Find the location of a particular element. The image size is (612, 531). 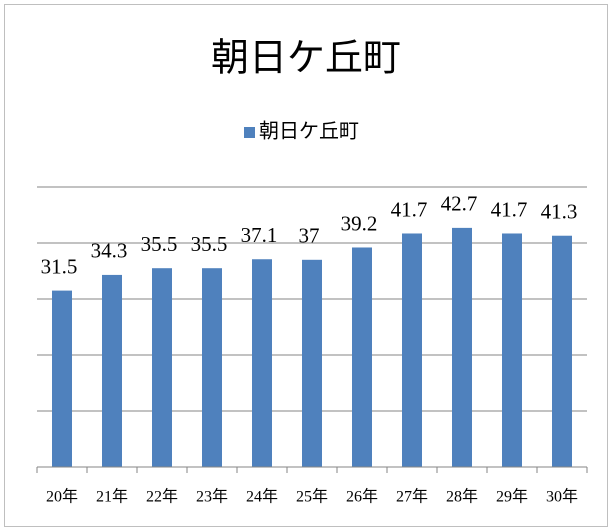

x-tick-label: 23年 is located at coordinates (212, 497).